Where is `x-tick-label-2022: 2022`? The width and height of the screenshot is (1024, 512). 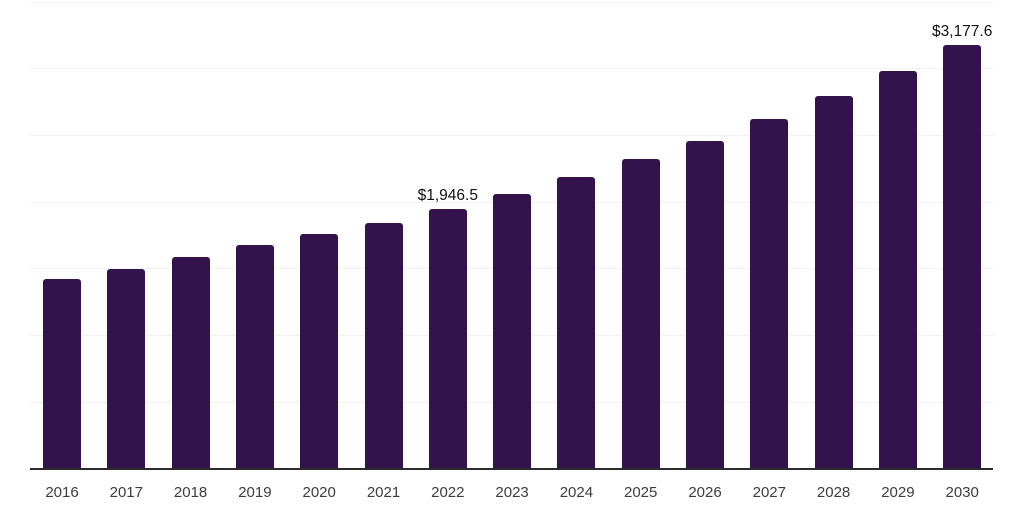 x-tick-label-2022: 2022 is located at coordinates (448, 492).